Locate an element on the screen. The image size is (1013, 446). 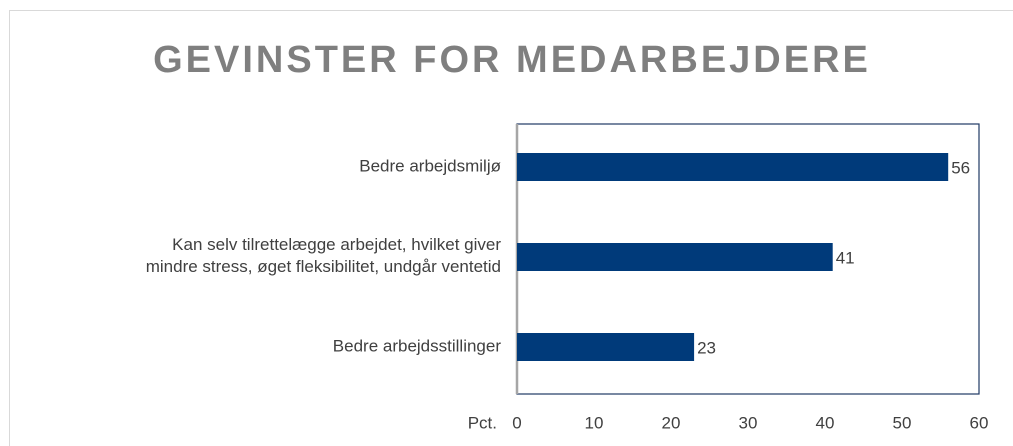
data-label: 23 is located at coordinates (706, 347).